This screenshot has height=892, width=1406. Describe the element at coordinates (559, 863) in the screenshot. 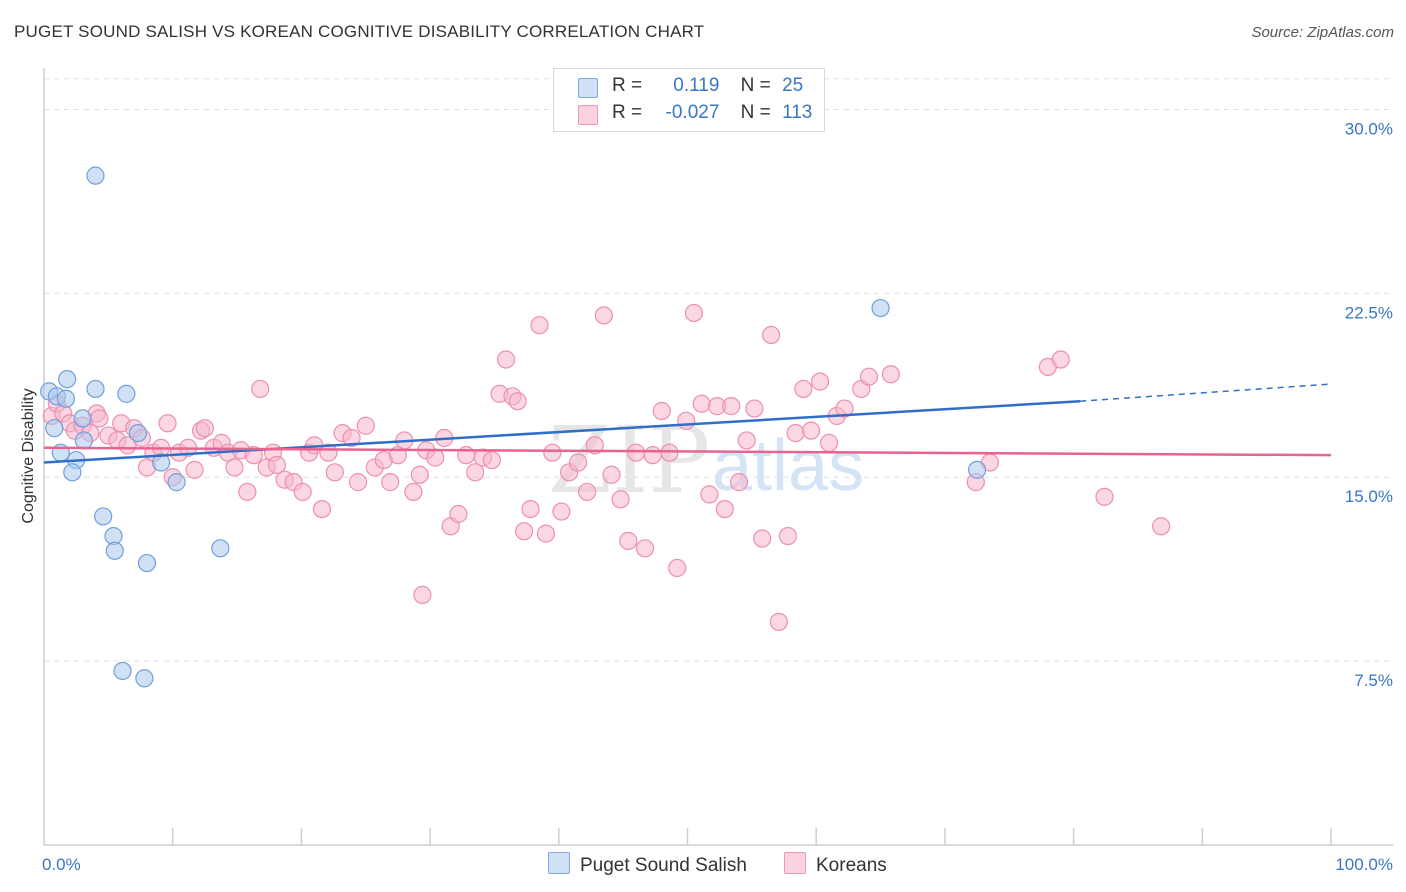

I see `legend-swatch-salish-bottom` at that location.